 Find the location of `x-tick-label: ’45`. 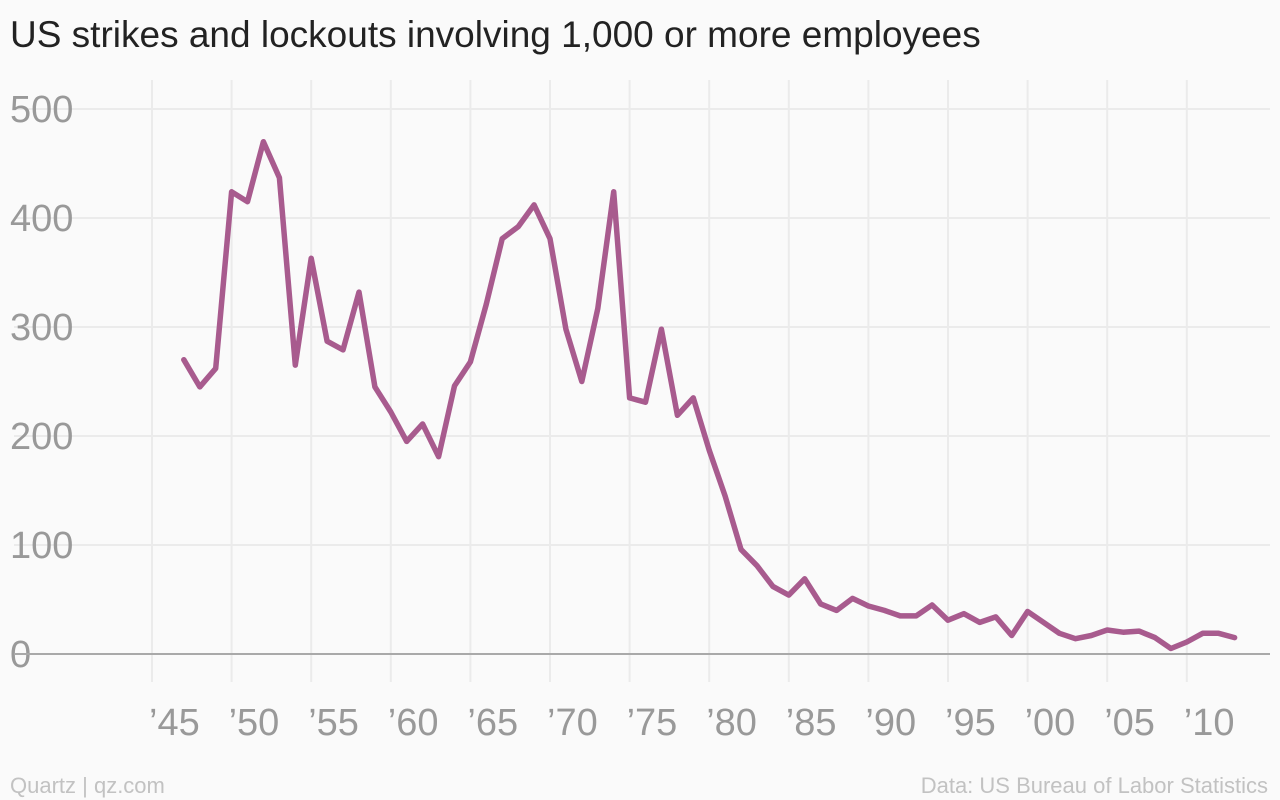

x-tick-label: ’45 is located at coordinates (174, 723).